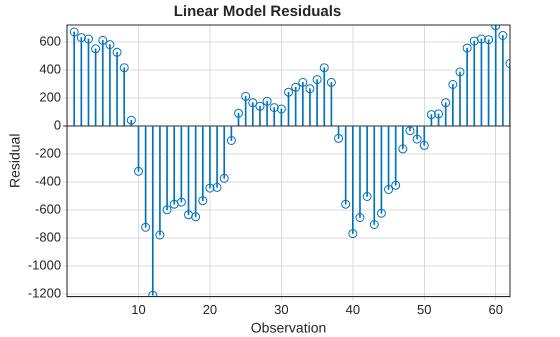 Image resolution: width=560 pixels, height=337 pixels. I want to click on x-tick-label: 10, so click(138, 309).